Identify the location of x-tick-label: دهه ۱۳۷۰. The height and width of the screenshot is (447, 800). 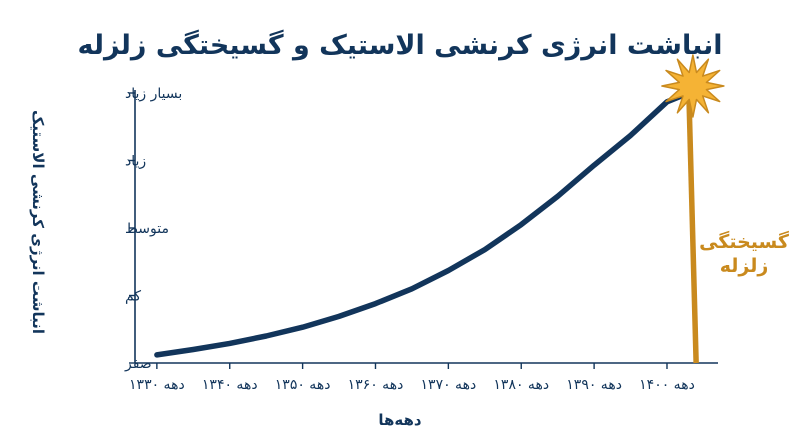
(449, 385).